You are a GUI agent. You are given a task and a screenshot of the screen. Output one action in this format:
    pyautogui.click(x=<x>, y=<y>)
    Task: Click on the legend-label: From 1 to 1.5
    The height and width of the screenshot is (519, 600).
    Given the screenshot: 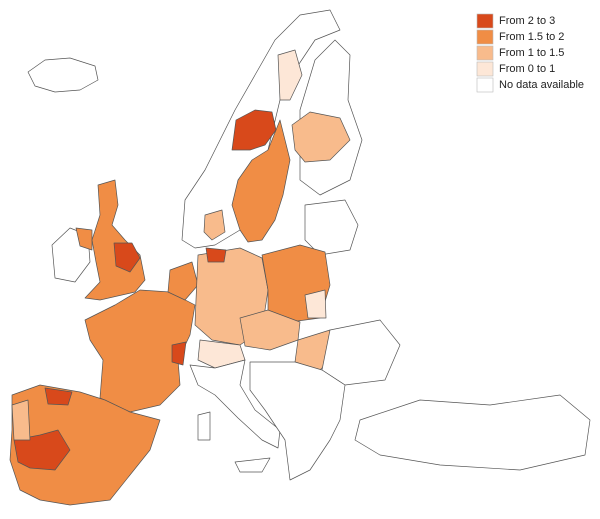 What is the action you would take?
    pyautogui.click(x=531, y=53)
    